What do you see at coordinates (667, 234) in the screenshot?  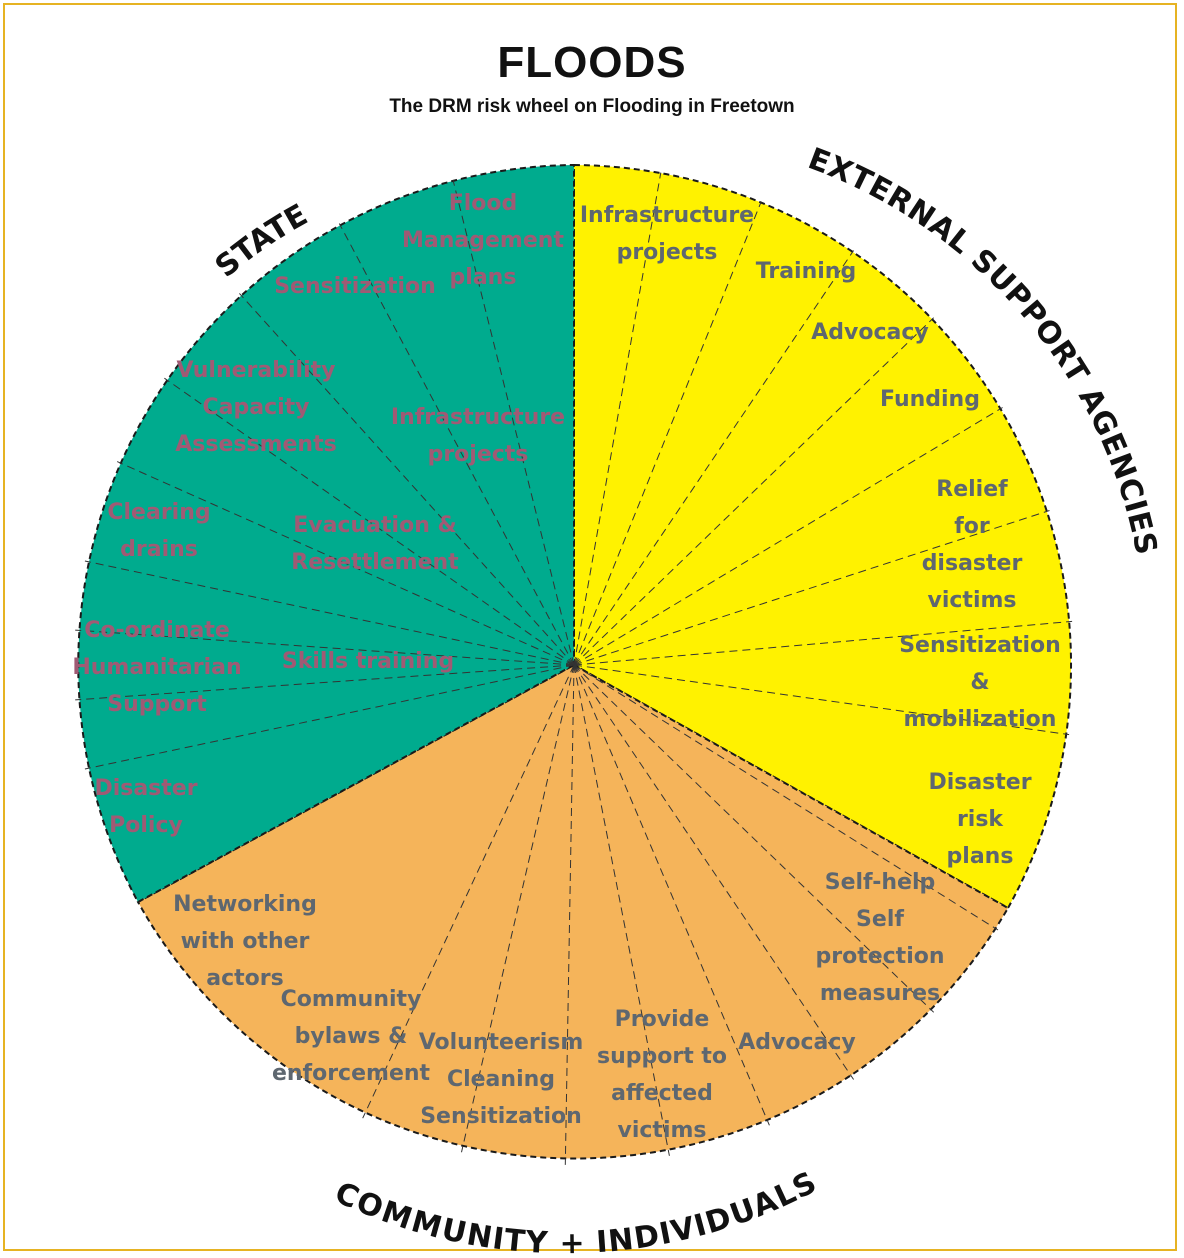 I see `external-item-infrastructure-projects: Infrastructure projects` at bounding box center [667, 234].